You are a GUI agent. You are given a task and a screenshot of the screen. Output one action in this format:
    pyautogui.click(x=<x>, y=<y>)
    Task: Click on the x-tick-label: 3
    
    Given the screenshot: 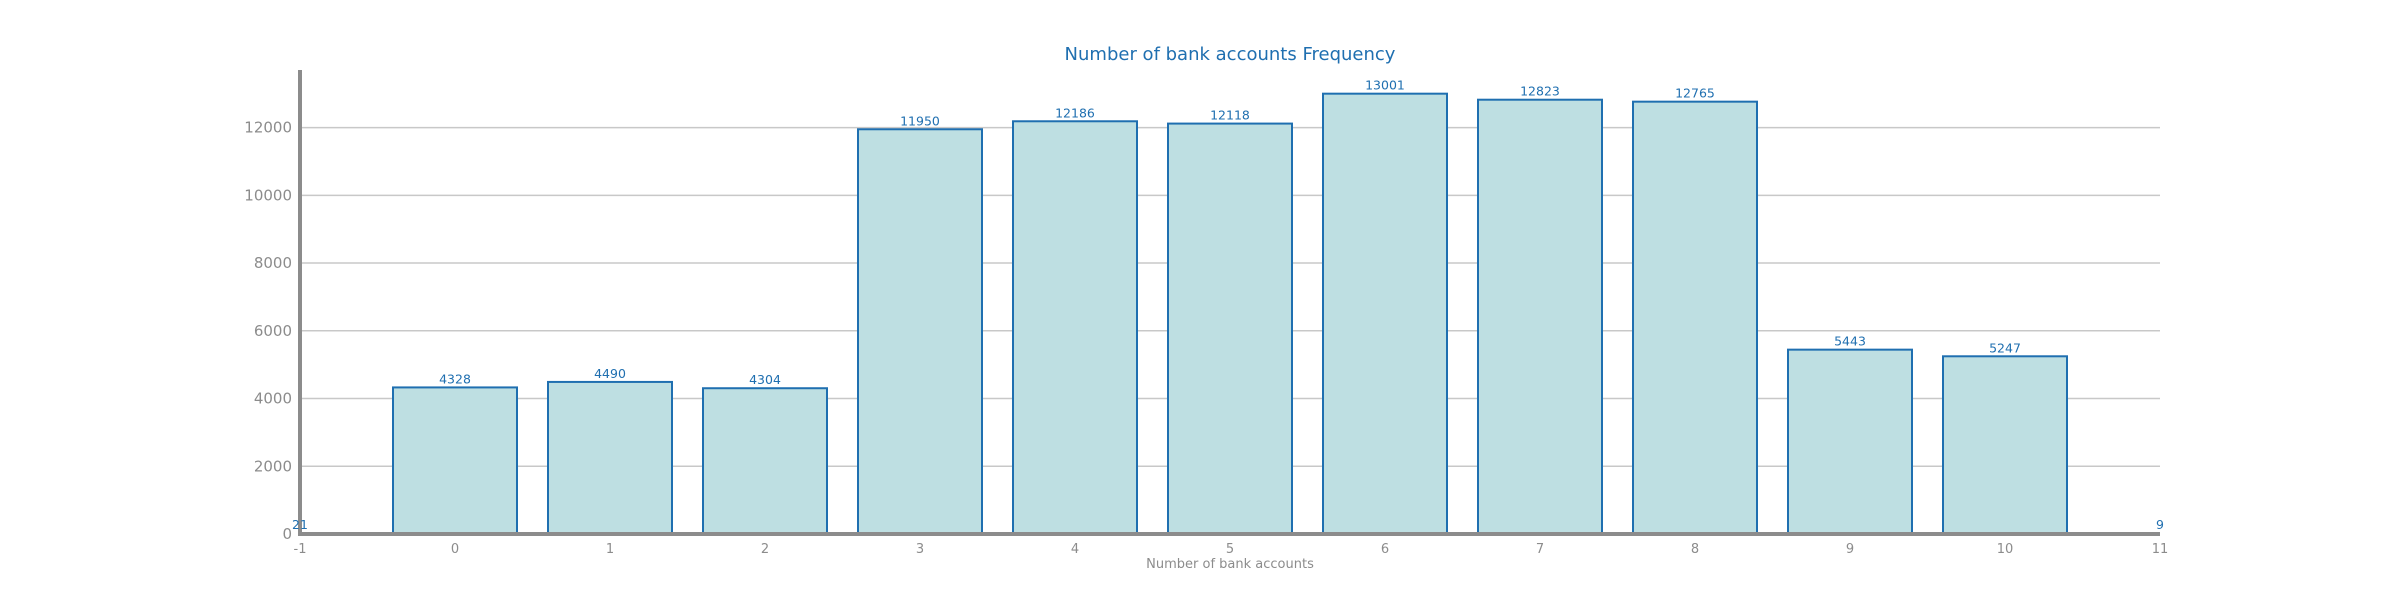 What is the action you would take?
    pyautogui.click(x=920, y=549)
    